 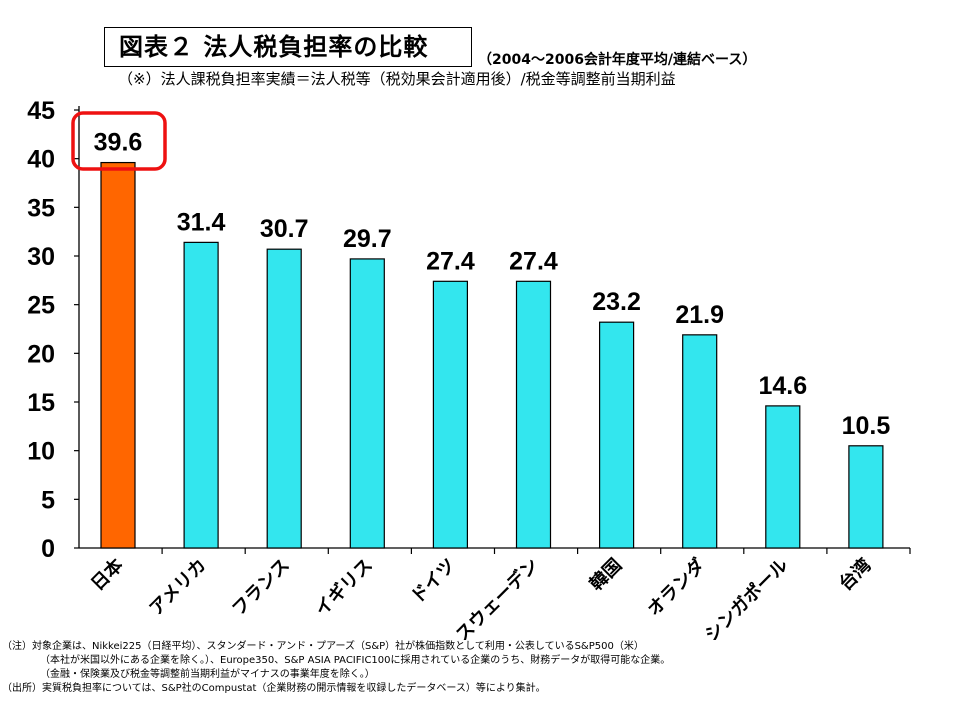 I want to click on bar-highlight, so click(x=118, y=355).